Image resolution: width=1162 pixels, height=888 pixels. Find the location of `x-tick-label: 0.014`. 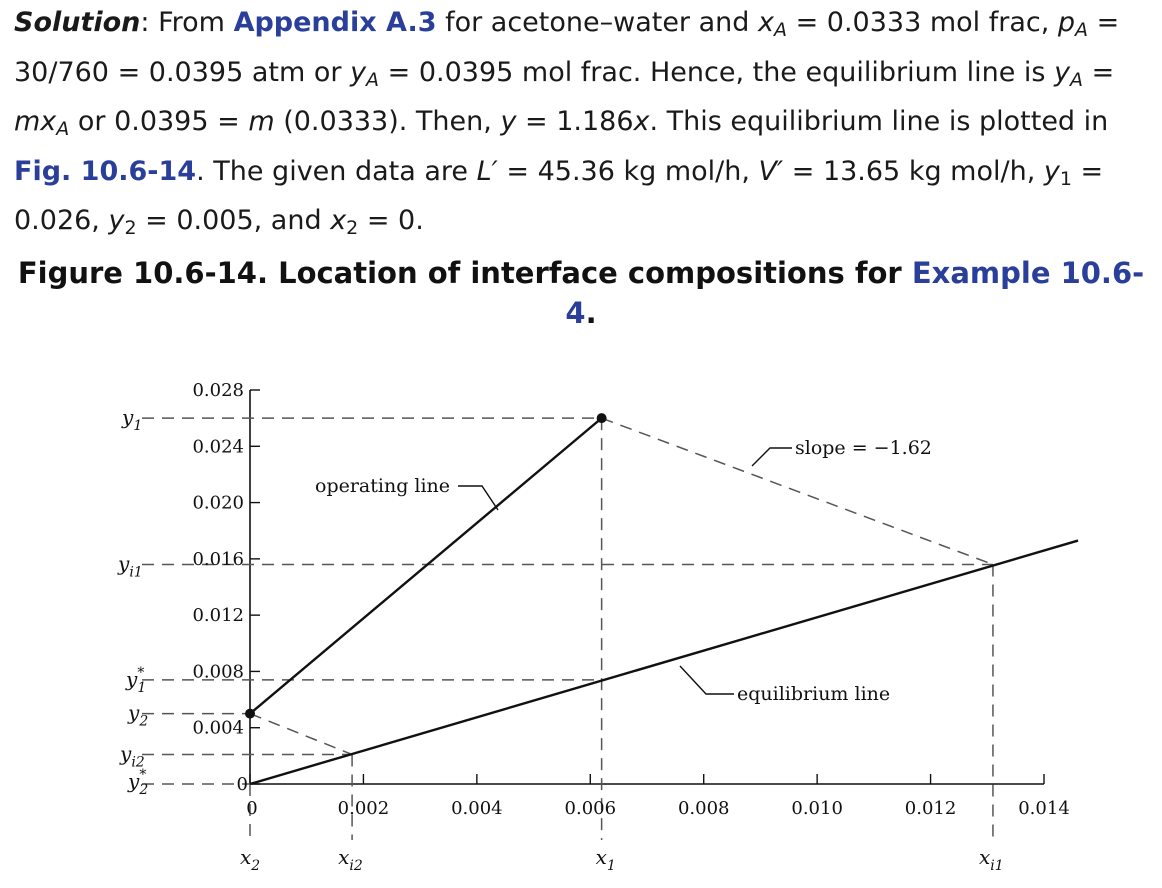

x-tick-label: 0.014 is located at coordinates (1044, 808).